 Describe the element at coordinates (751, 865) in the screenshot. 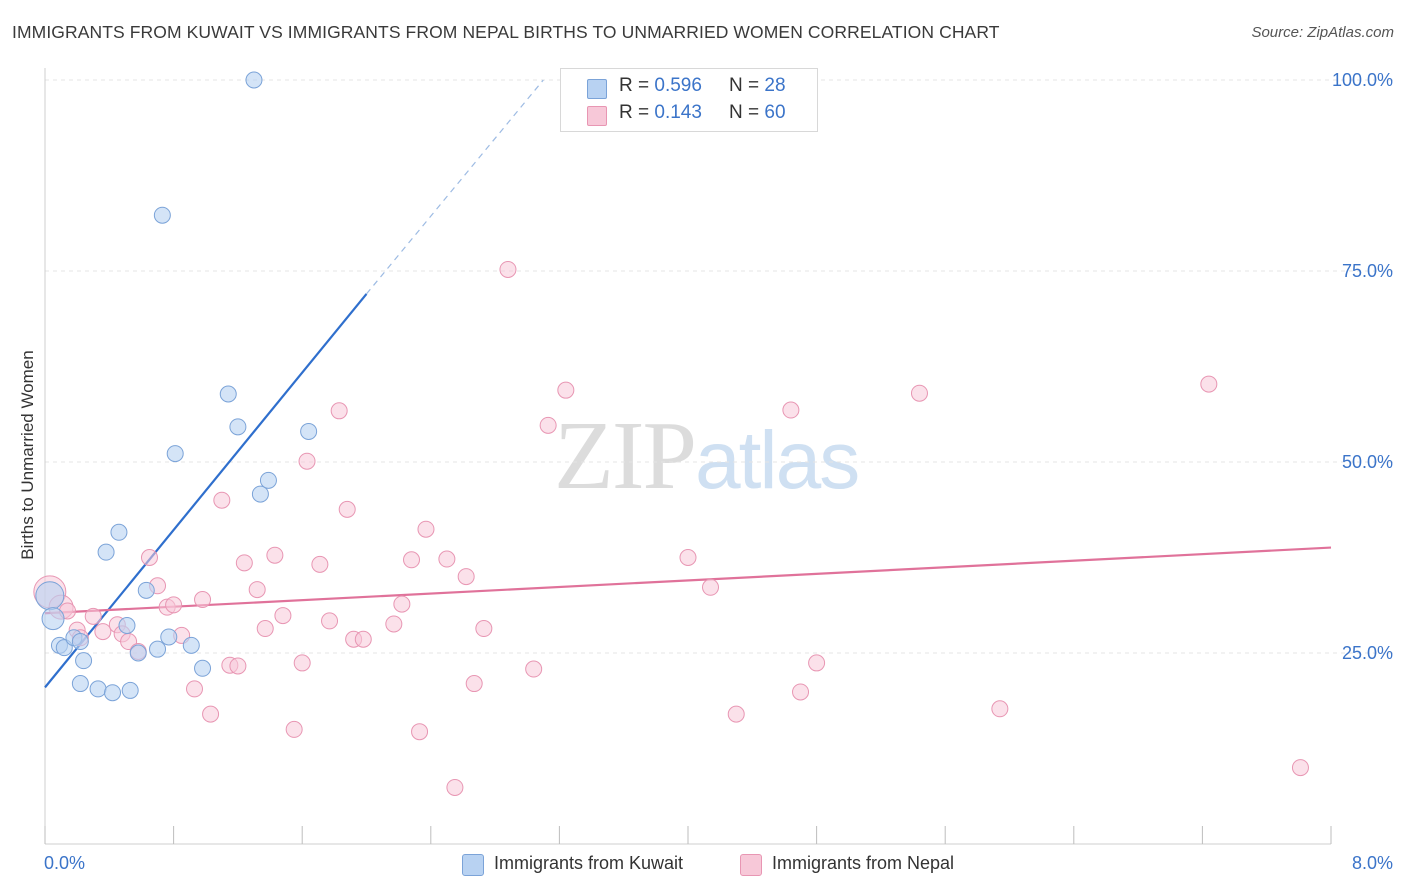

I see `nepal-legend-swatch` at that location.